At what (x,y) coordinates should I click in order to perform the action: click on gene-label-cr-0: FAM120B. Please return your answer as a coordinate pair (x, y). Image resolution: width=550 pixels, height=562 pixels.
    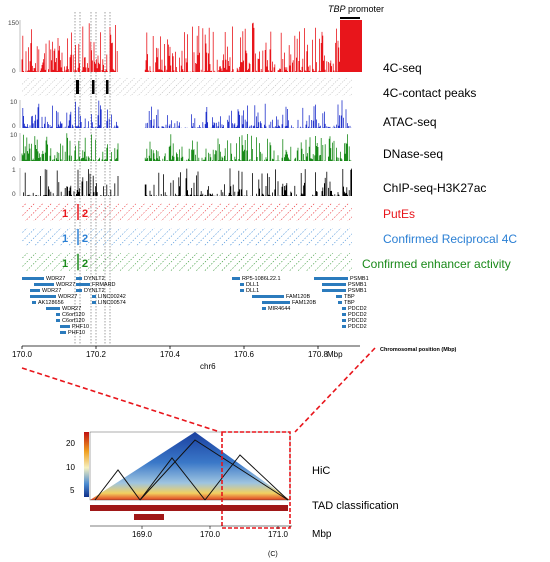
    Looking at the image, I should click on (298, 297).